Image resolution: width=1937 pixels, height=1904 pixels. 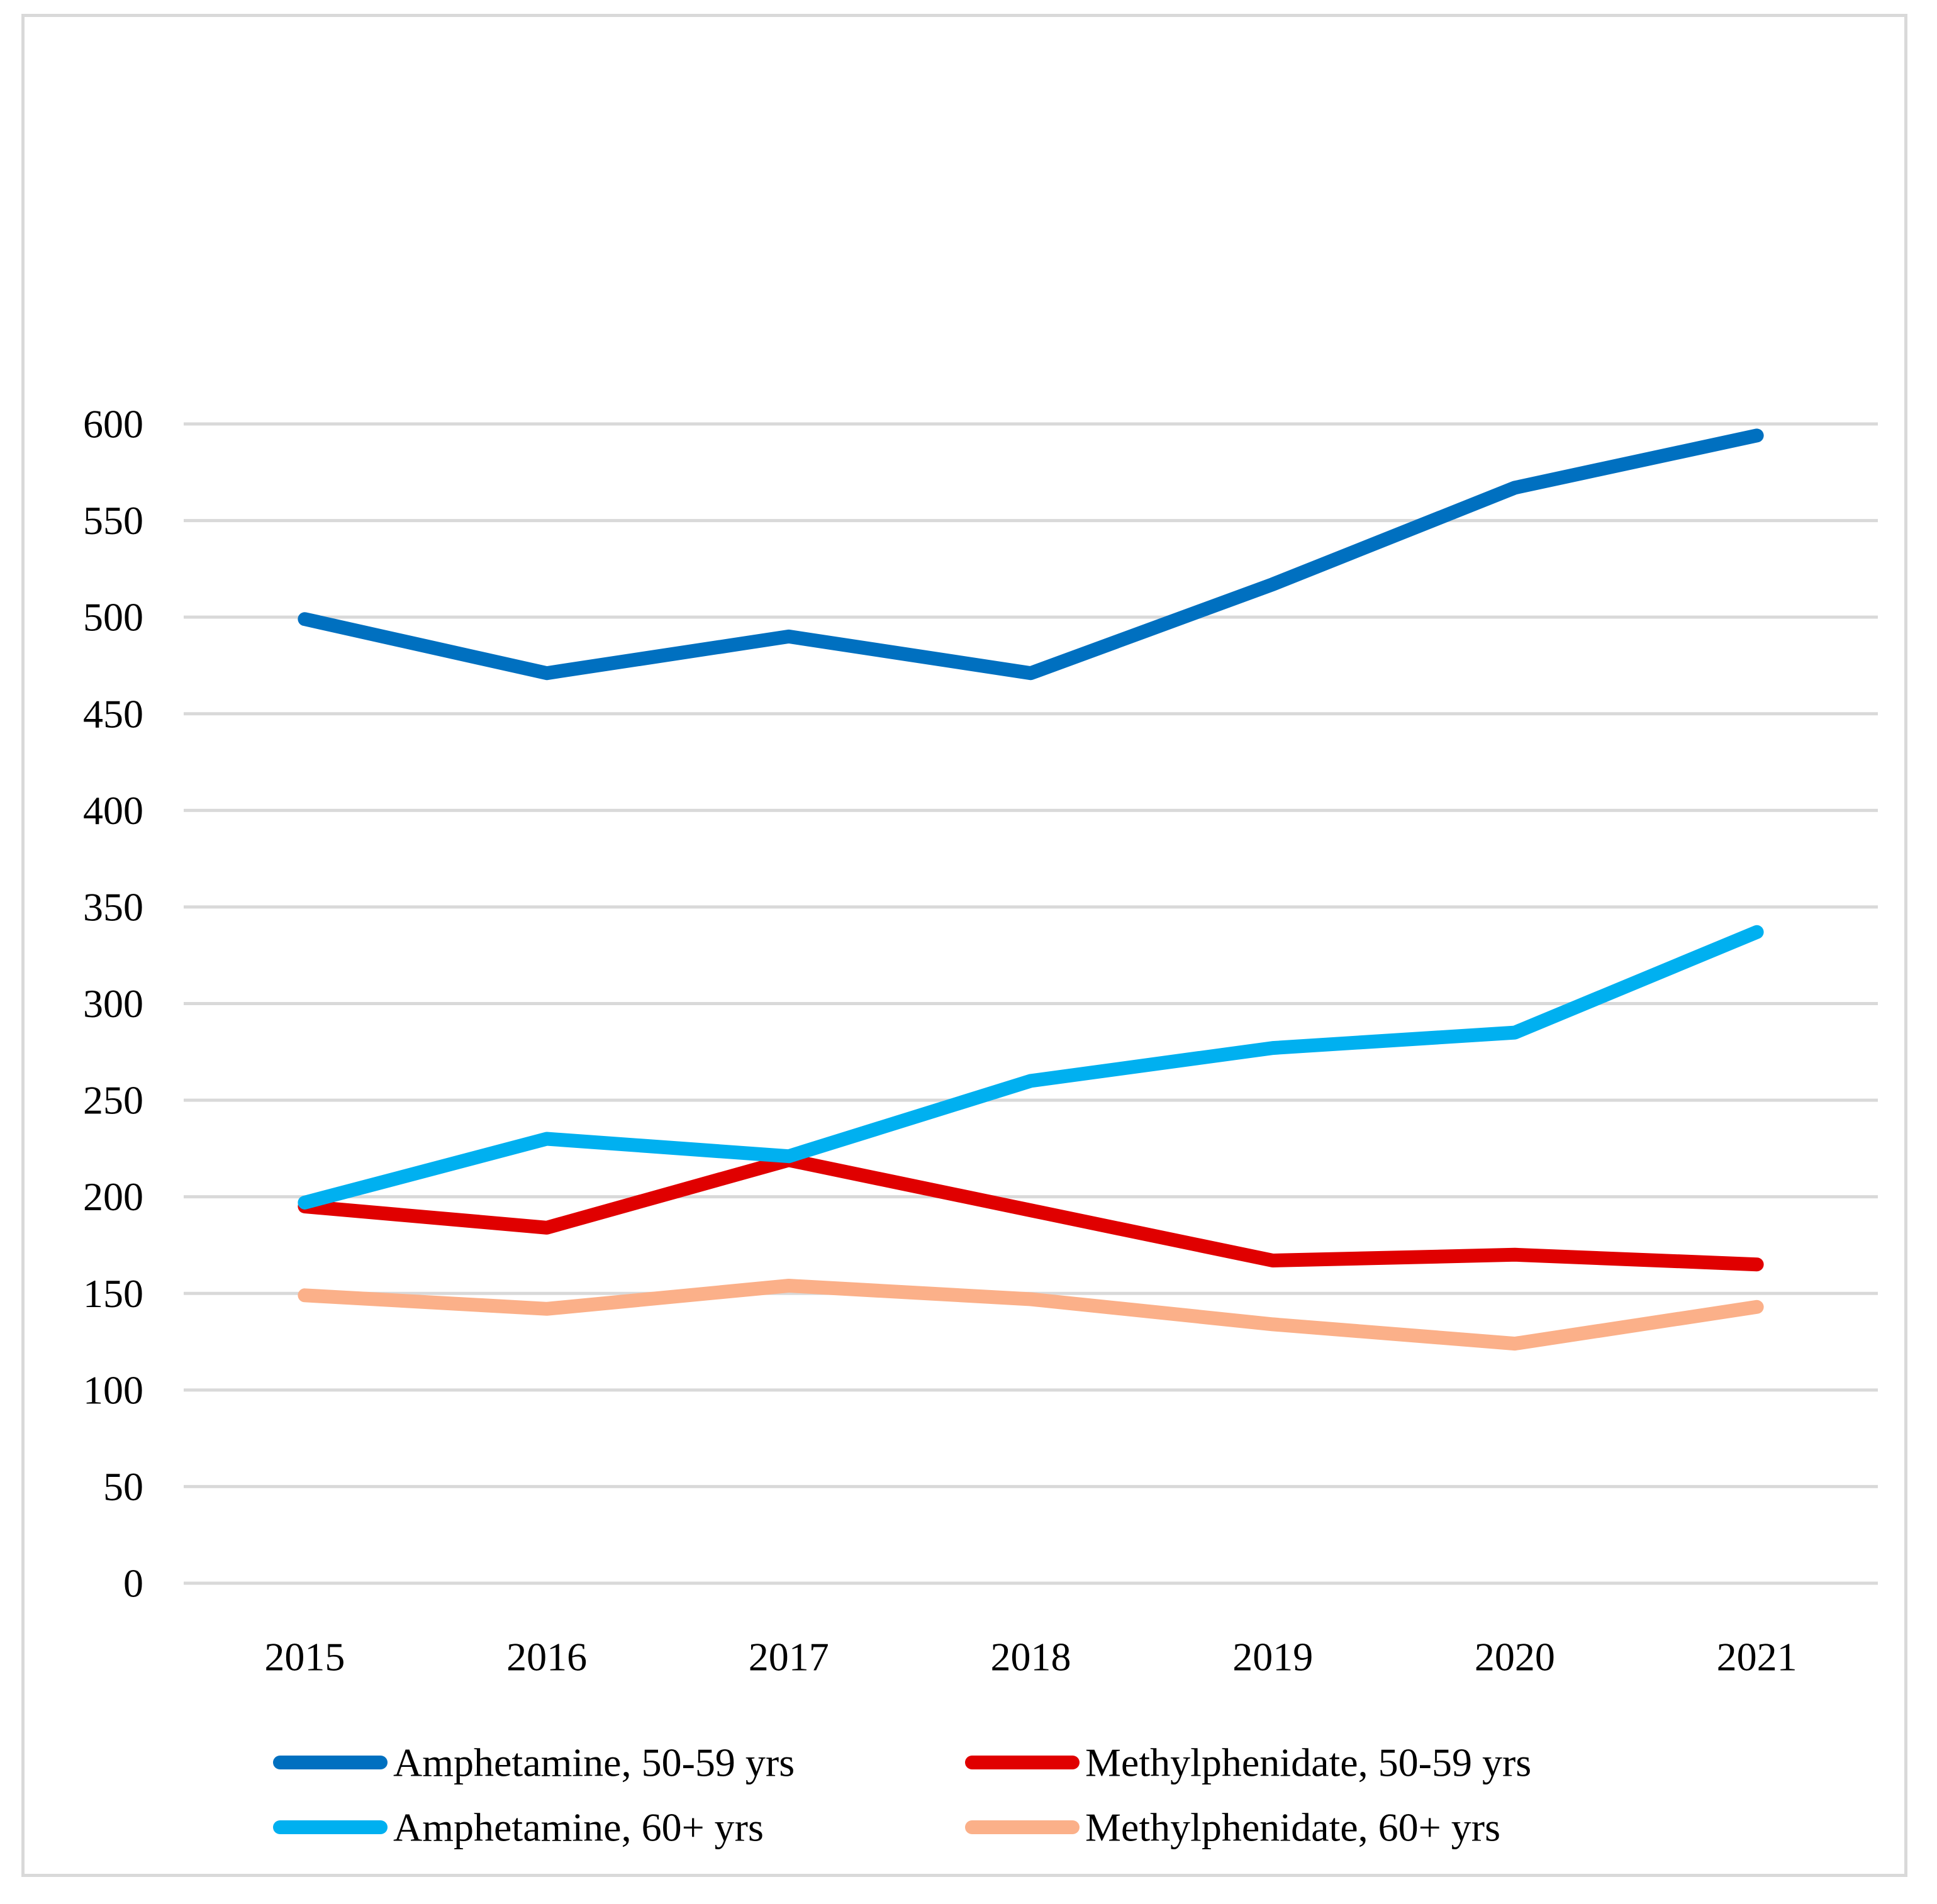 What do you see at coordinates (113, 1389) in the screenshot?
I see `y-tick-label: 100` at bounding box center [113, 1389].